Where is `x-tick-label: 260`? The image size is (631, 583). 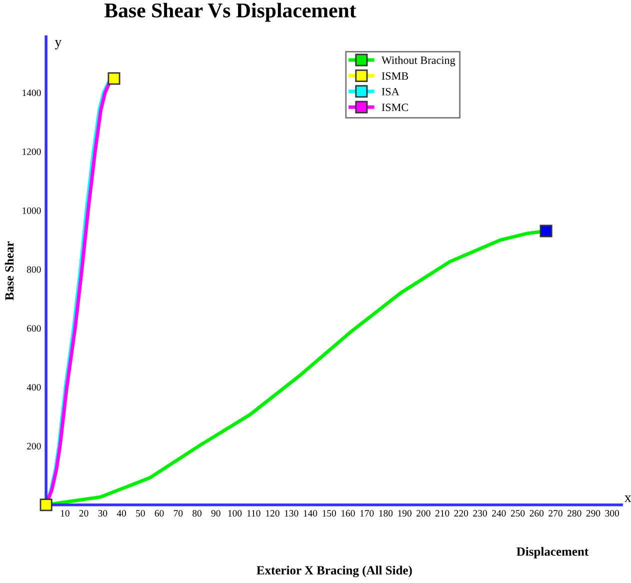 x-tick-label: 260 is located at coordinates (537, 513).